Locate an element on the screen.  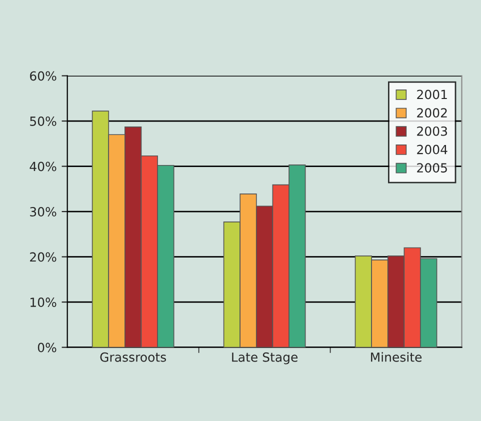
x-tick-label: Grassroots is located at coordinates (133, 357).